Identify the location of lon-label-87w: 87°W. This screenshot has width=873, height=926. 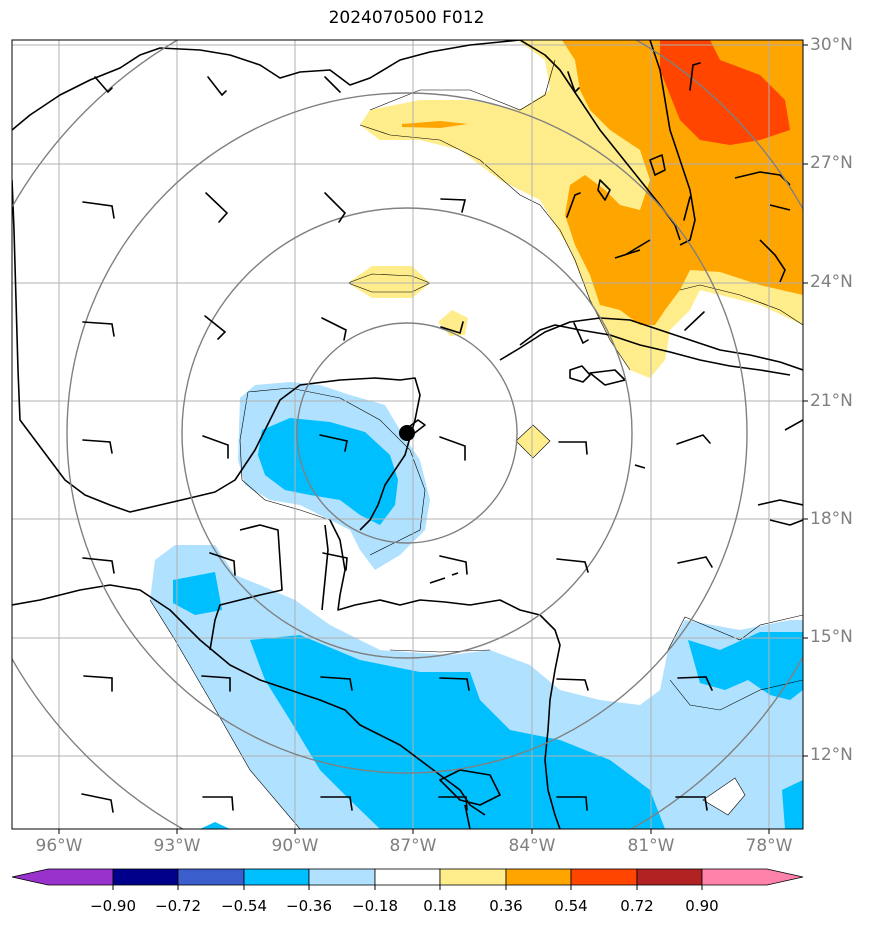
(413, 846).